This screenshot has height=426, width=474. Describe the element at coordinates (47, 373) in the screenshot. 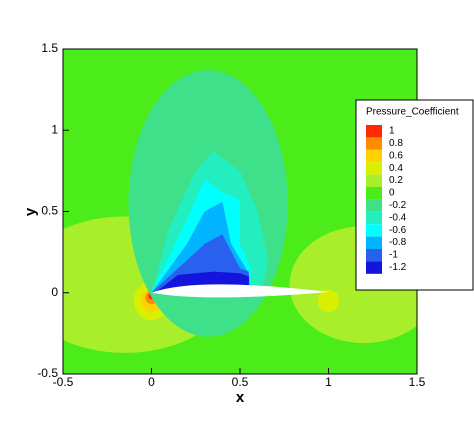

I see `y-tick-label: -0.5` at that location.